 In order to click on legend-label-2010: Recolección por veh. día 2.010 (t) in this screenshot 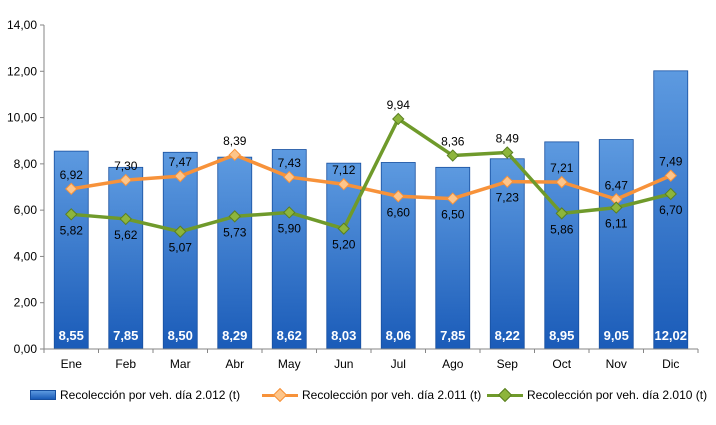, I will do `click(617, 395)`.